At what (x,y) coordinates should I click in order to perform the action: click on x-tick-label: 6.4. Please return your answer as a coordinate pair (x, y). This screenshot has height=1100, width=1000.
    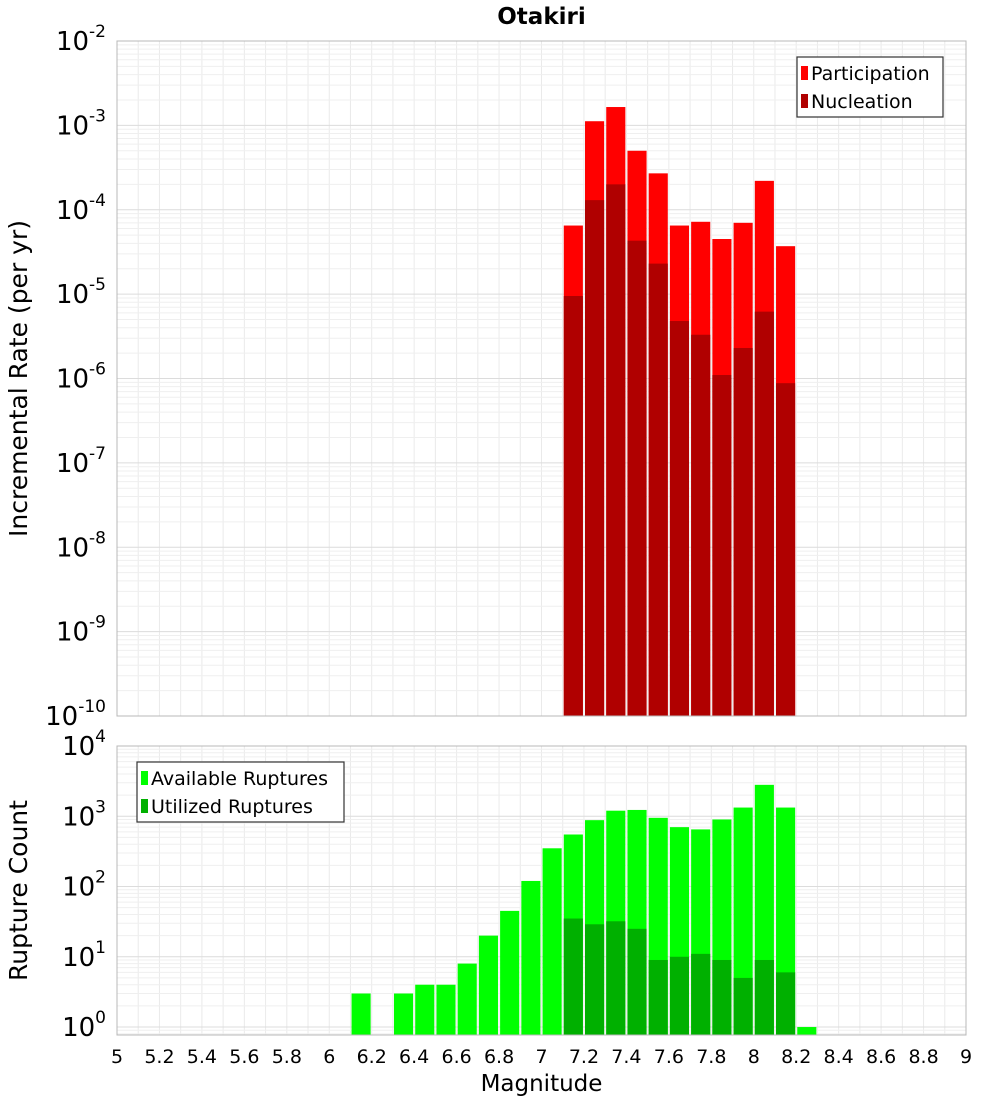
    Looking at the image, I should click on (414, 1057).